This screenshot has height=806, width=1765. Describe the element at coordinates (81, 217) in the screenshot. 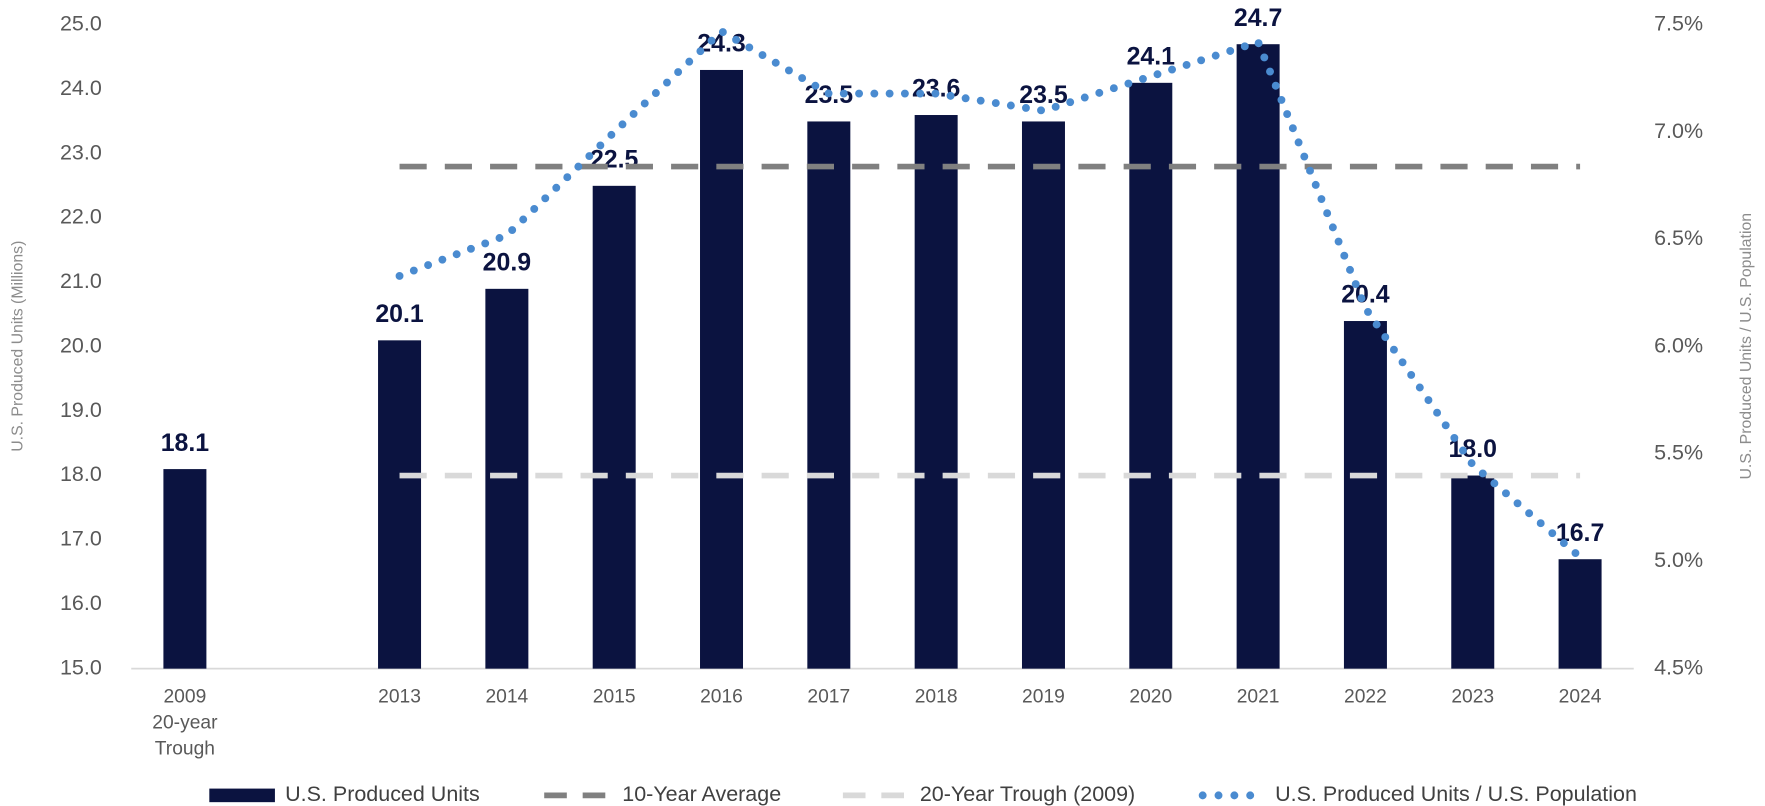

I see `y-tick-label: 22.0` at that location.